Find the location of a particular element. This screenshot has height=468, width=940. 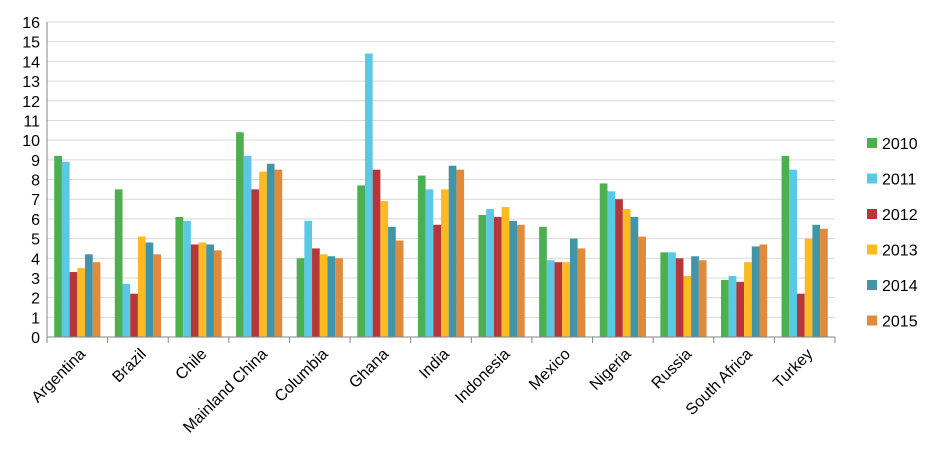

y-tick-label: 6 is located at coordinates (35, 220).